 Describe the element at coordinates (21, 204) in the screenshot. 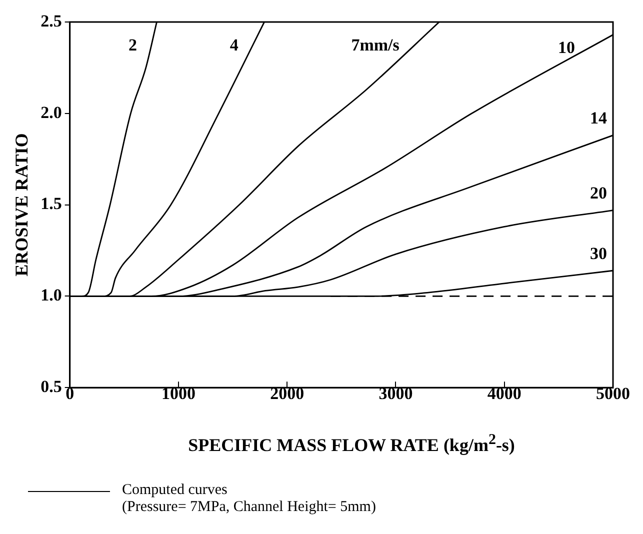

I see `y-axis-title: EROSIVE RATIO` at that location.